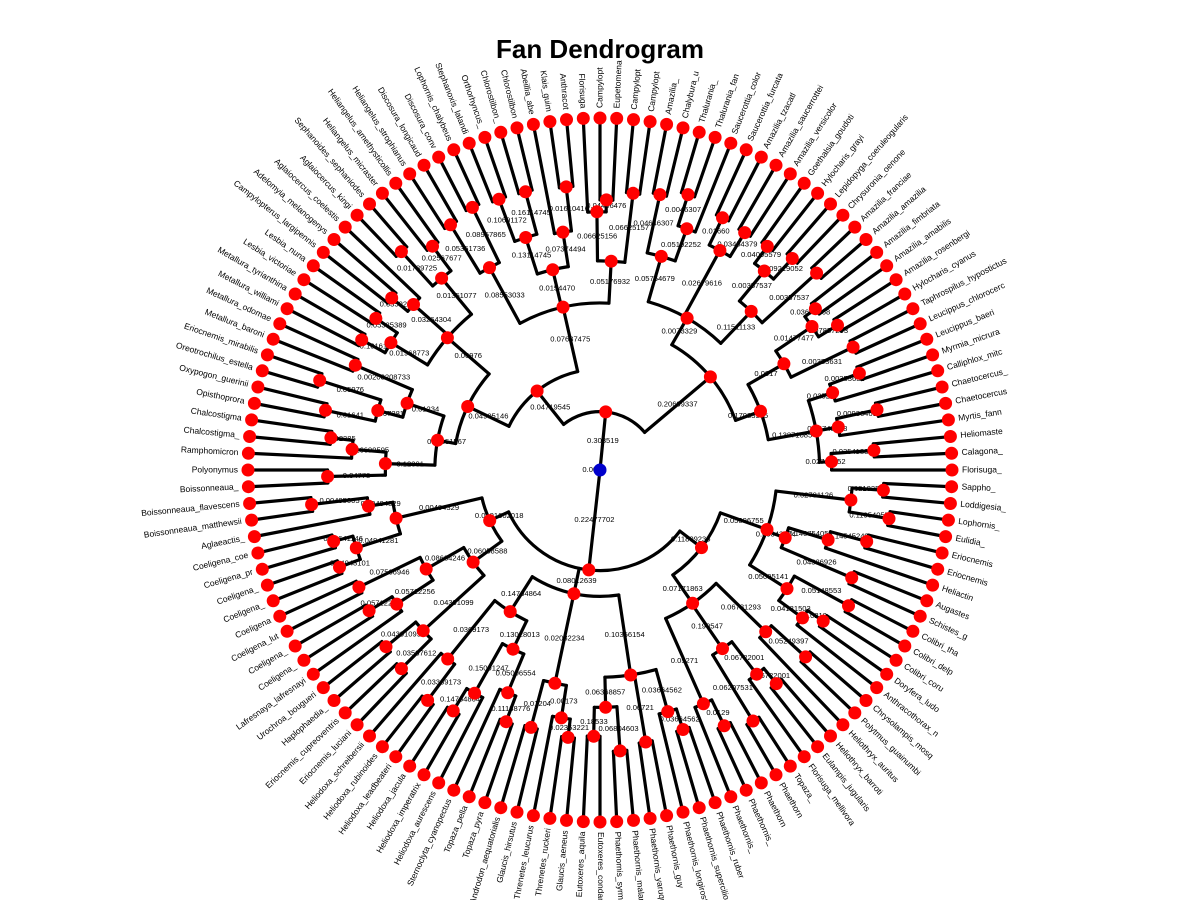 This screenshot has height=900, width=1200. What do you see at coordinates (350, 415) in the screenshot?
I see `edge-length-label: 0.01641` at bounding box center [350, 415].